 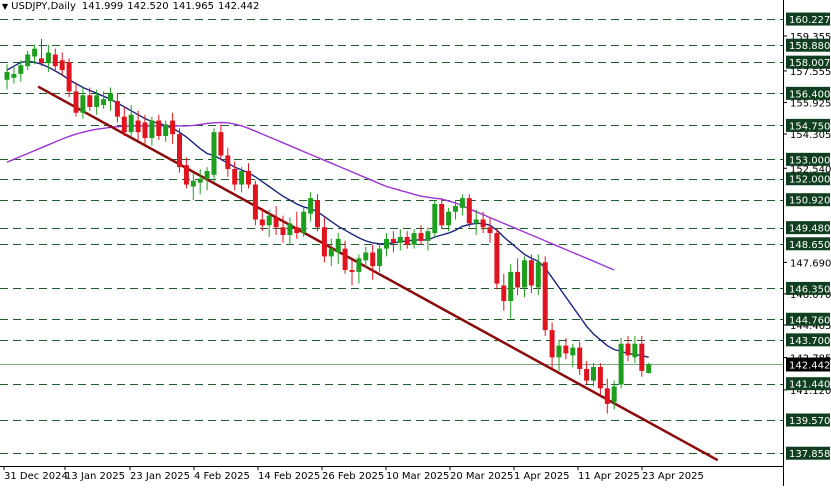 I want to click on current-price-box, so click(x=808, y=364).